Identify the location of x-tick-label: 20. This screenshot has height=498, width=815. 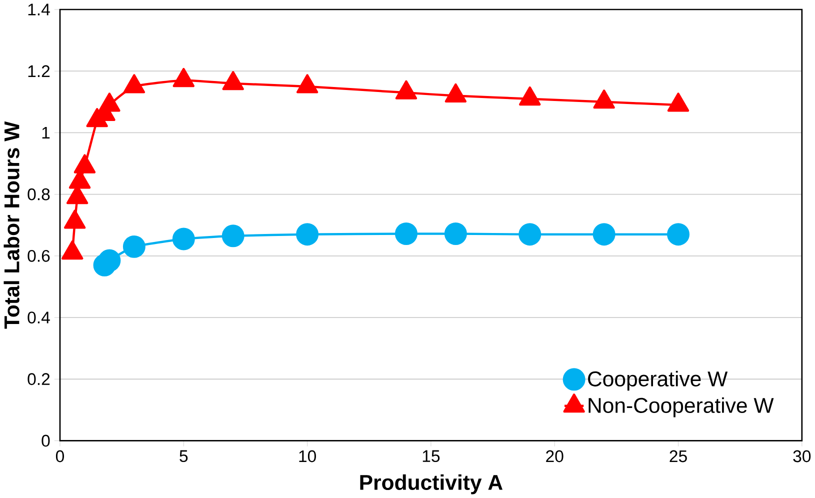
(555, 456).